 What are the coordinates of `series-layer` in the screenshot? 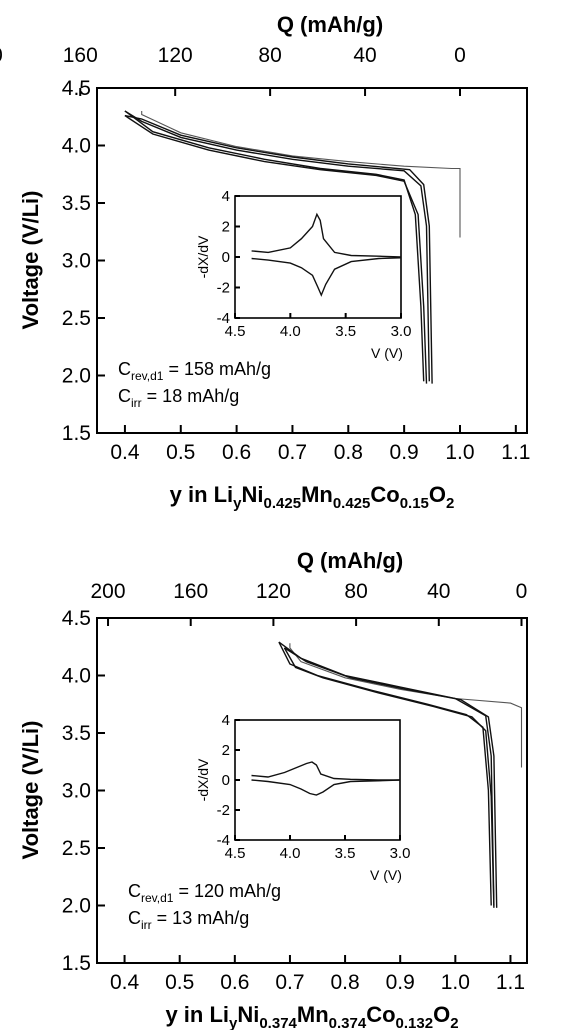 It's located at (400, 774).